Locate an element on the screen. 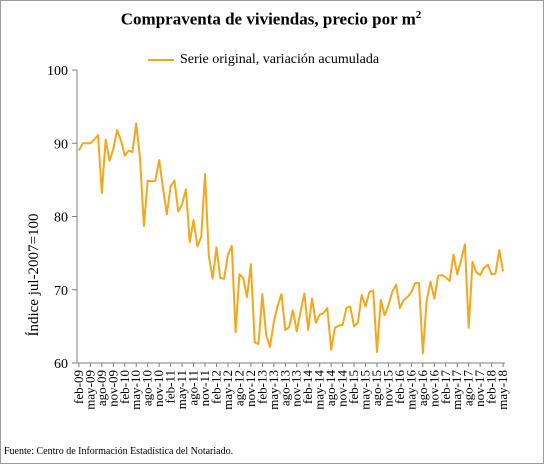  x-tick-label: ago-14 is located at coordinates (330, 388).